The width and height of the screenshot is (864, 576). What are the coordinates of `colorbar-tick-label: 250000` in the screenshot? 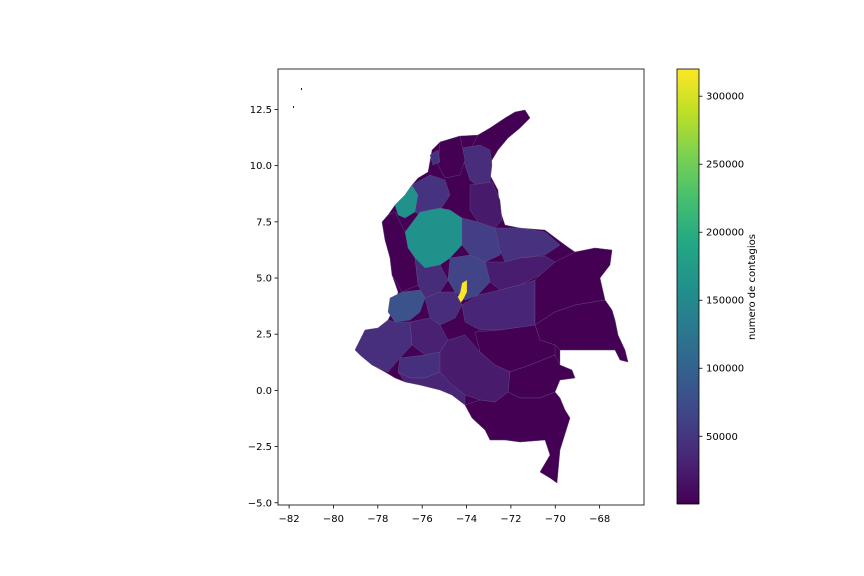 It's located at (725, 165).